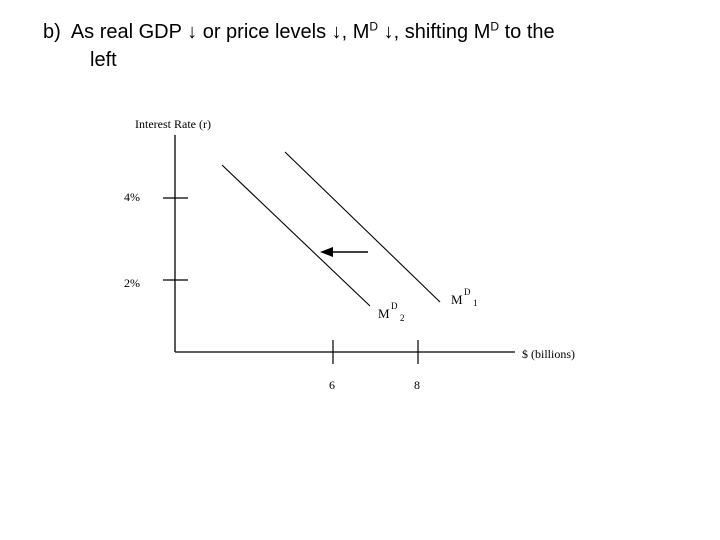 The image size is (720, 540). What do you see at coordinates (132, 283) in the screenshot?
I see `y-tick-label-2: 2%` at bounding box center [132, 283].